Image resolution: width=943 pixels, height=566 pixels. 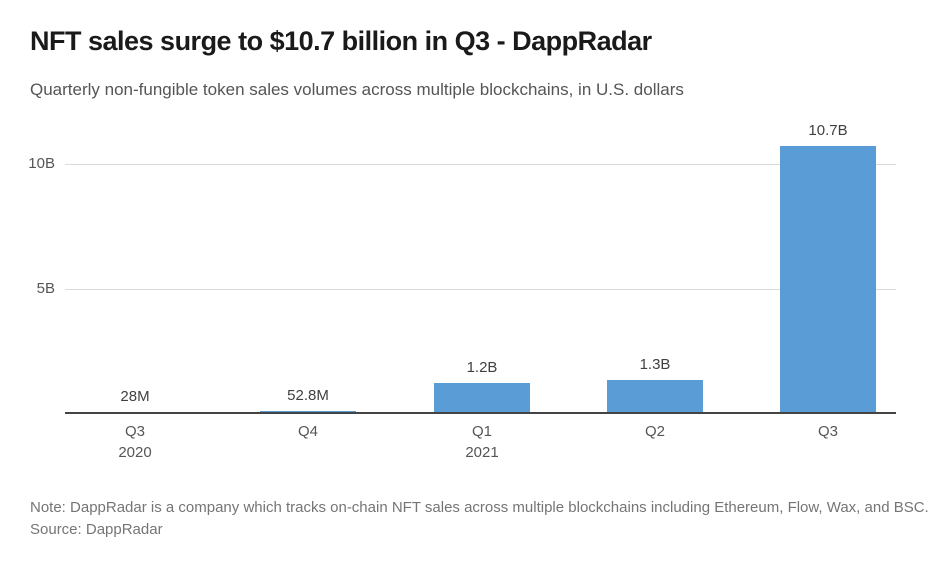 I want to click on y-tick-label: 10B, so click(x=41, y=163).